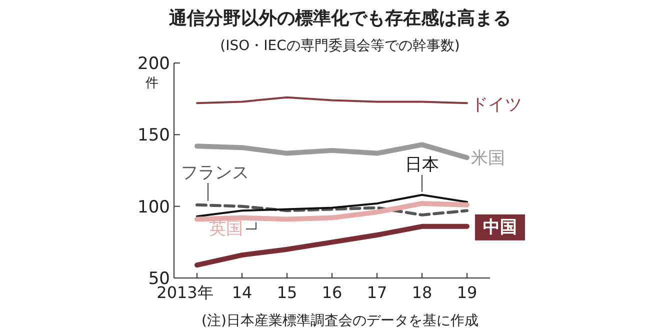  Describe the element at coordinates (340, 321) in the screenshot. I see `text: (注)日本産業標準調査会のデータを基に作成` at that location.